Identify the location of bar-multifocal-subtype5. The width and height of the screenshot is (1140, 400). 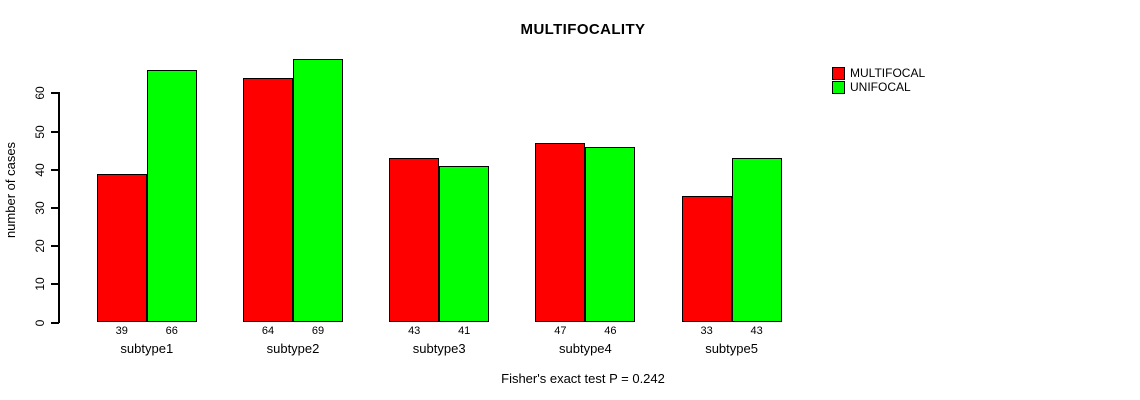
(706, 259).